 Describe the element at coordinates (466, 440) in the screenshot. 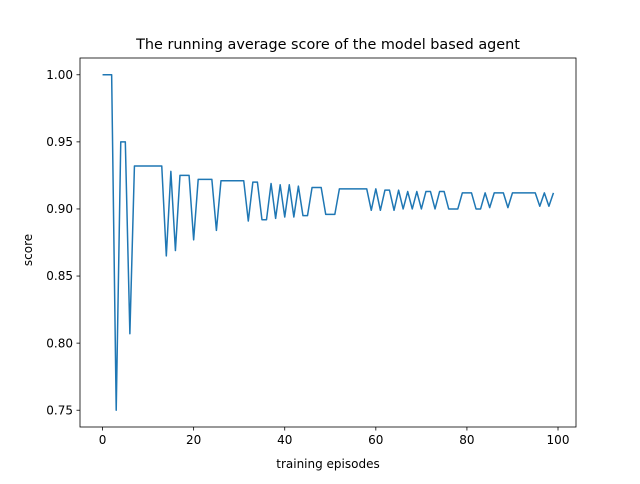

I see `x-tick-label: 80` at that location.